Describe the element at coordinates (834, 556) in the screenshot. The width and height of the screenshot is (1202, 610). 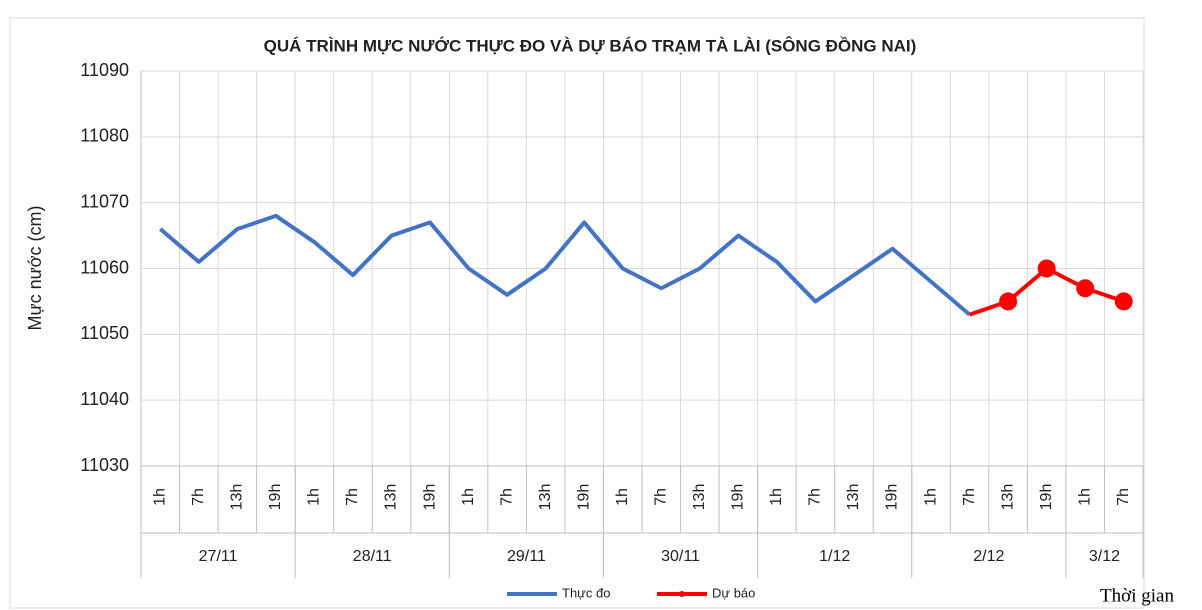
I see `group-label: 1/12` at that location.